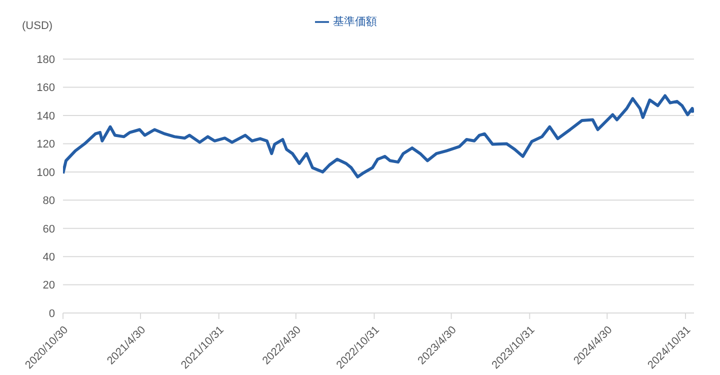 This screenshot has height=375, width=720. Describe the element at coordinates (45, 144) in the screenshot. I see `y-tick-label: 120` at that location.